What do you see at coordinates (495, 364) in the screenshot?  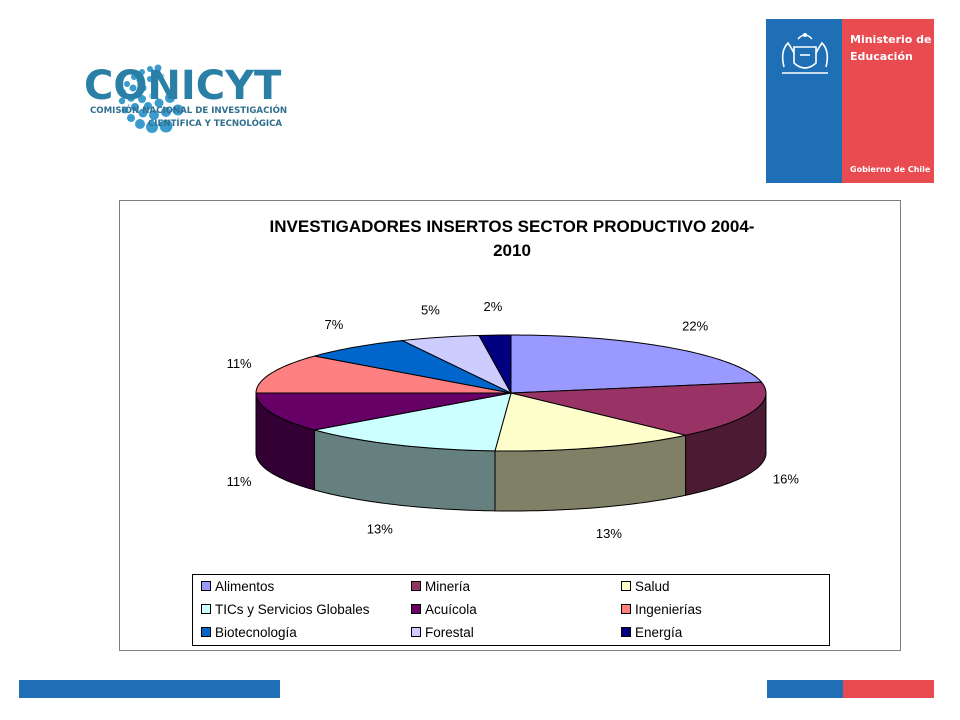 I see `pie-slice-energ-a` at bounding box center [495, 364].